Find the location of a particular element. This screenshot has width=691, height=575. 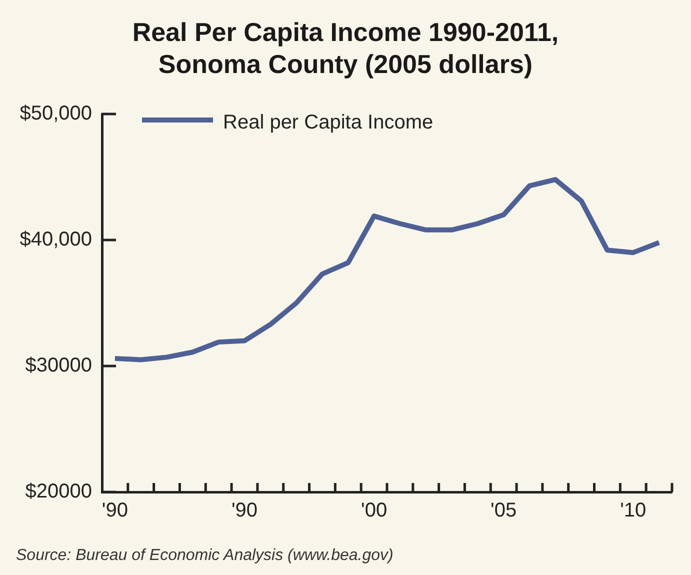

chart-title: Real Per Capita Income 1990-2011, Sonoma County (2005 dollars) is located at coordinates (345, 48).